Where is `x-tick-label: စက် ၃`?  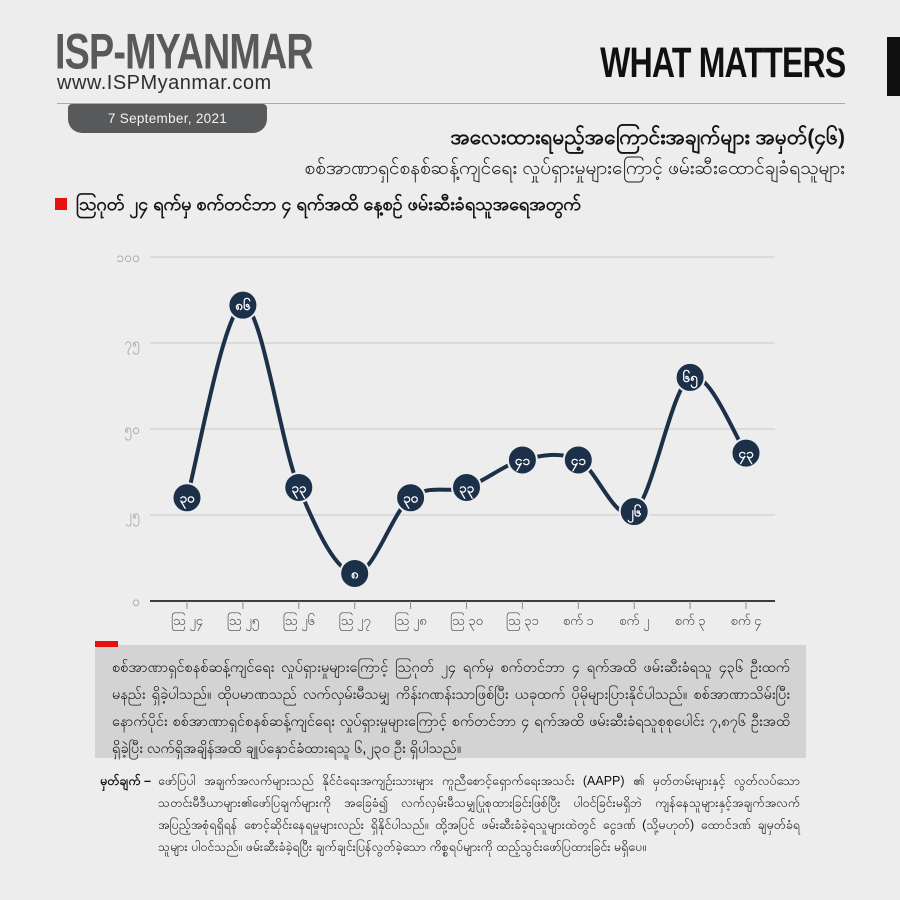 x-tick-label: စက် ၃ is located at coordinates (690, 622).